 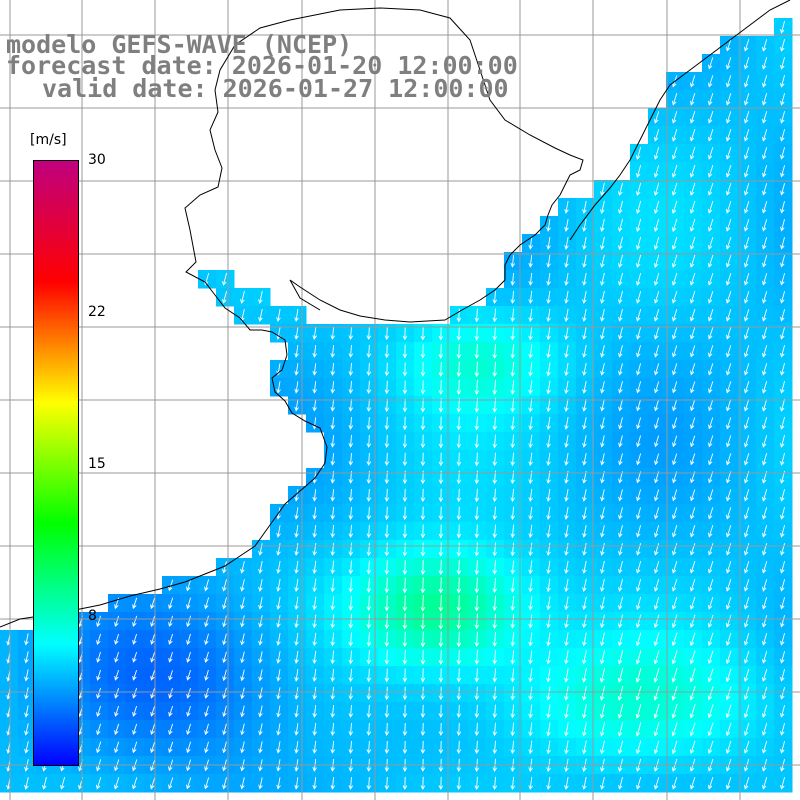 What do you see at coordinates (262, 65) in the screenshot?
I see `forecast-date: forecast date: 2026-01-20 12:00:00` at bounding box center [262, 65].